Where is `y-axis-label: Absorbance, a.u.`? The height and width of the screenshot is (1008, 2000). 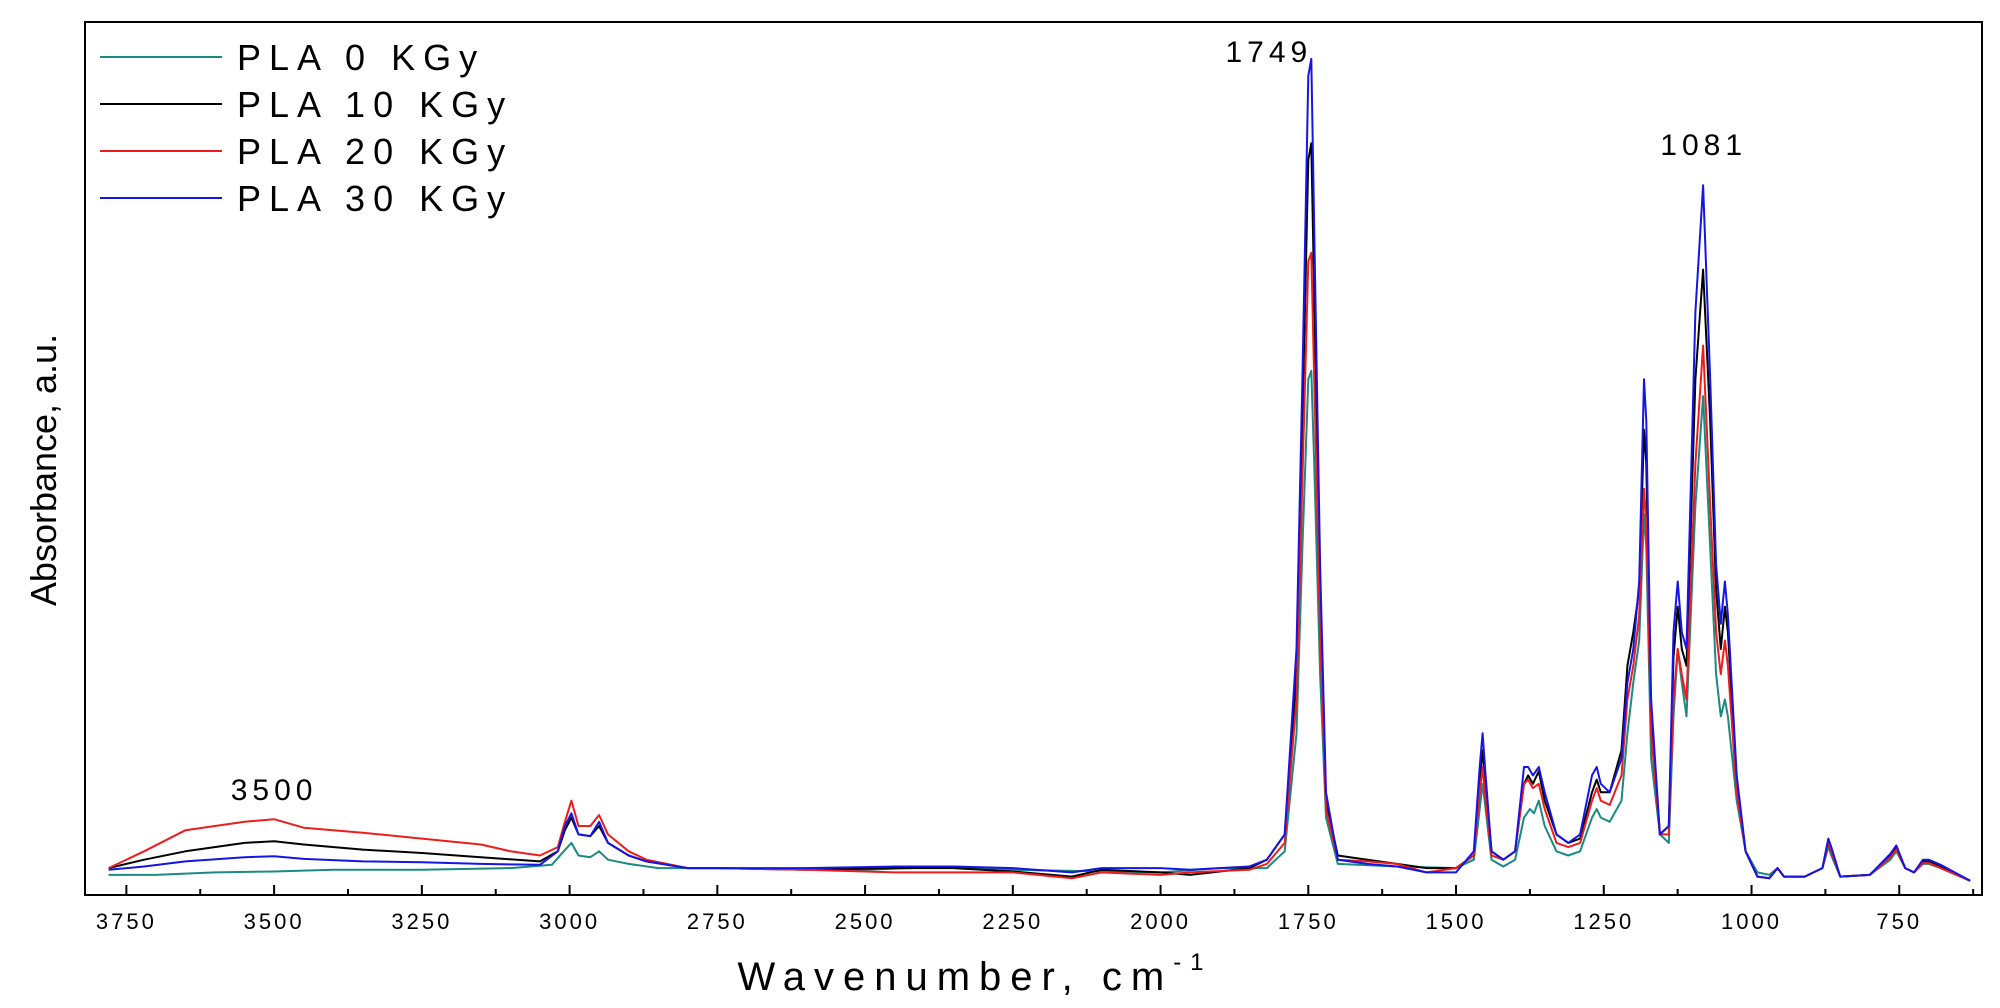 y-axis-label: Absorbance, a.u. is located at coordinates (43, 470).